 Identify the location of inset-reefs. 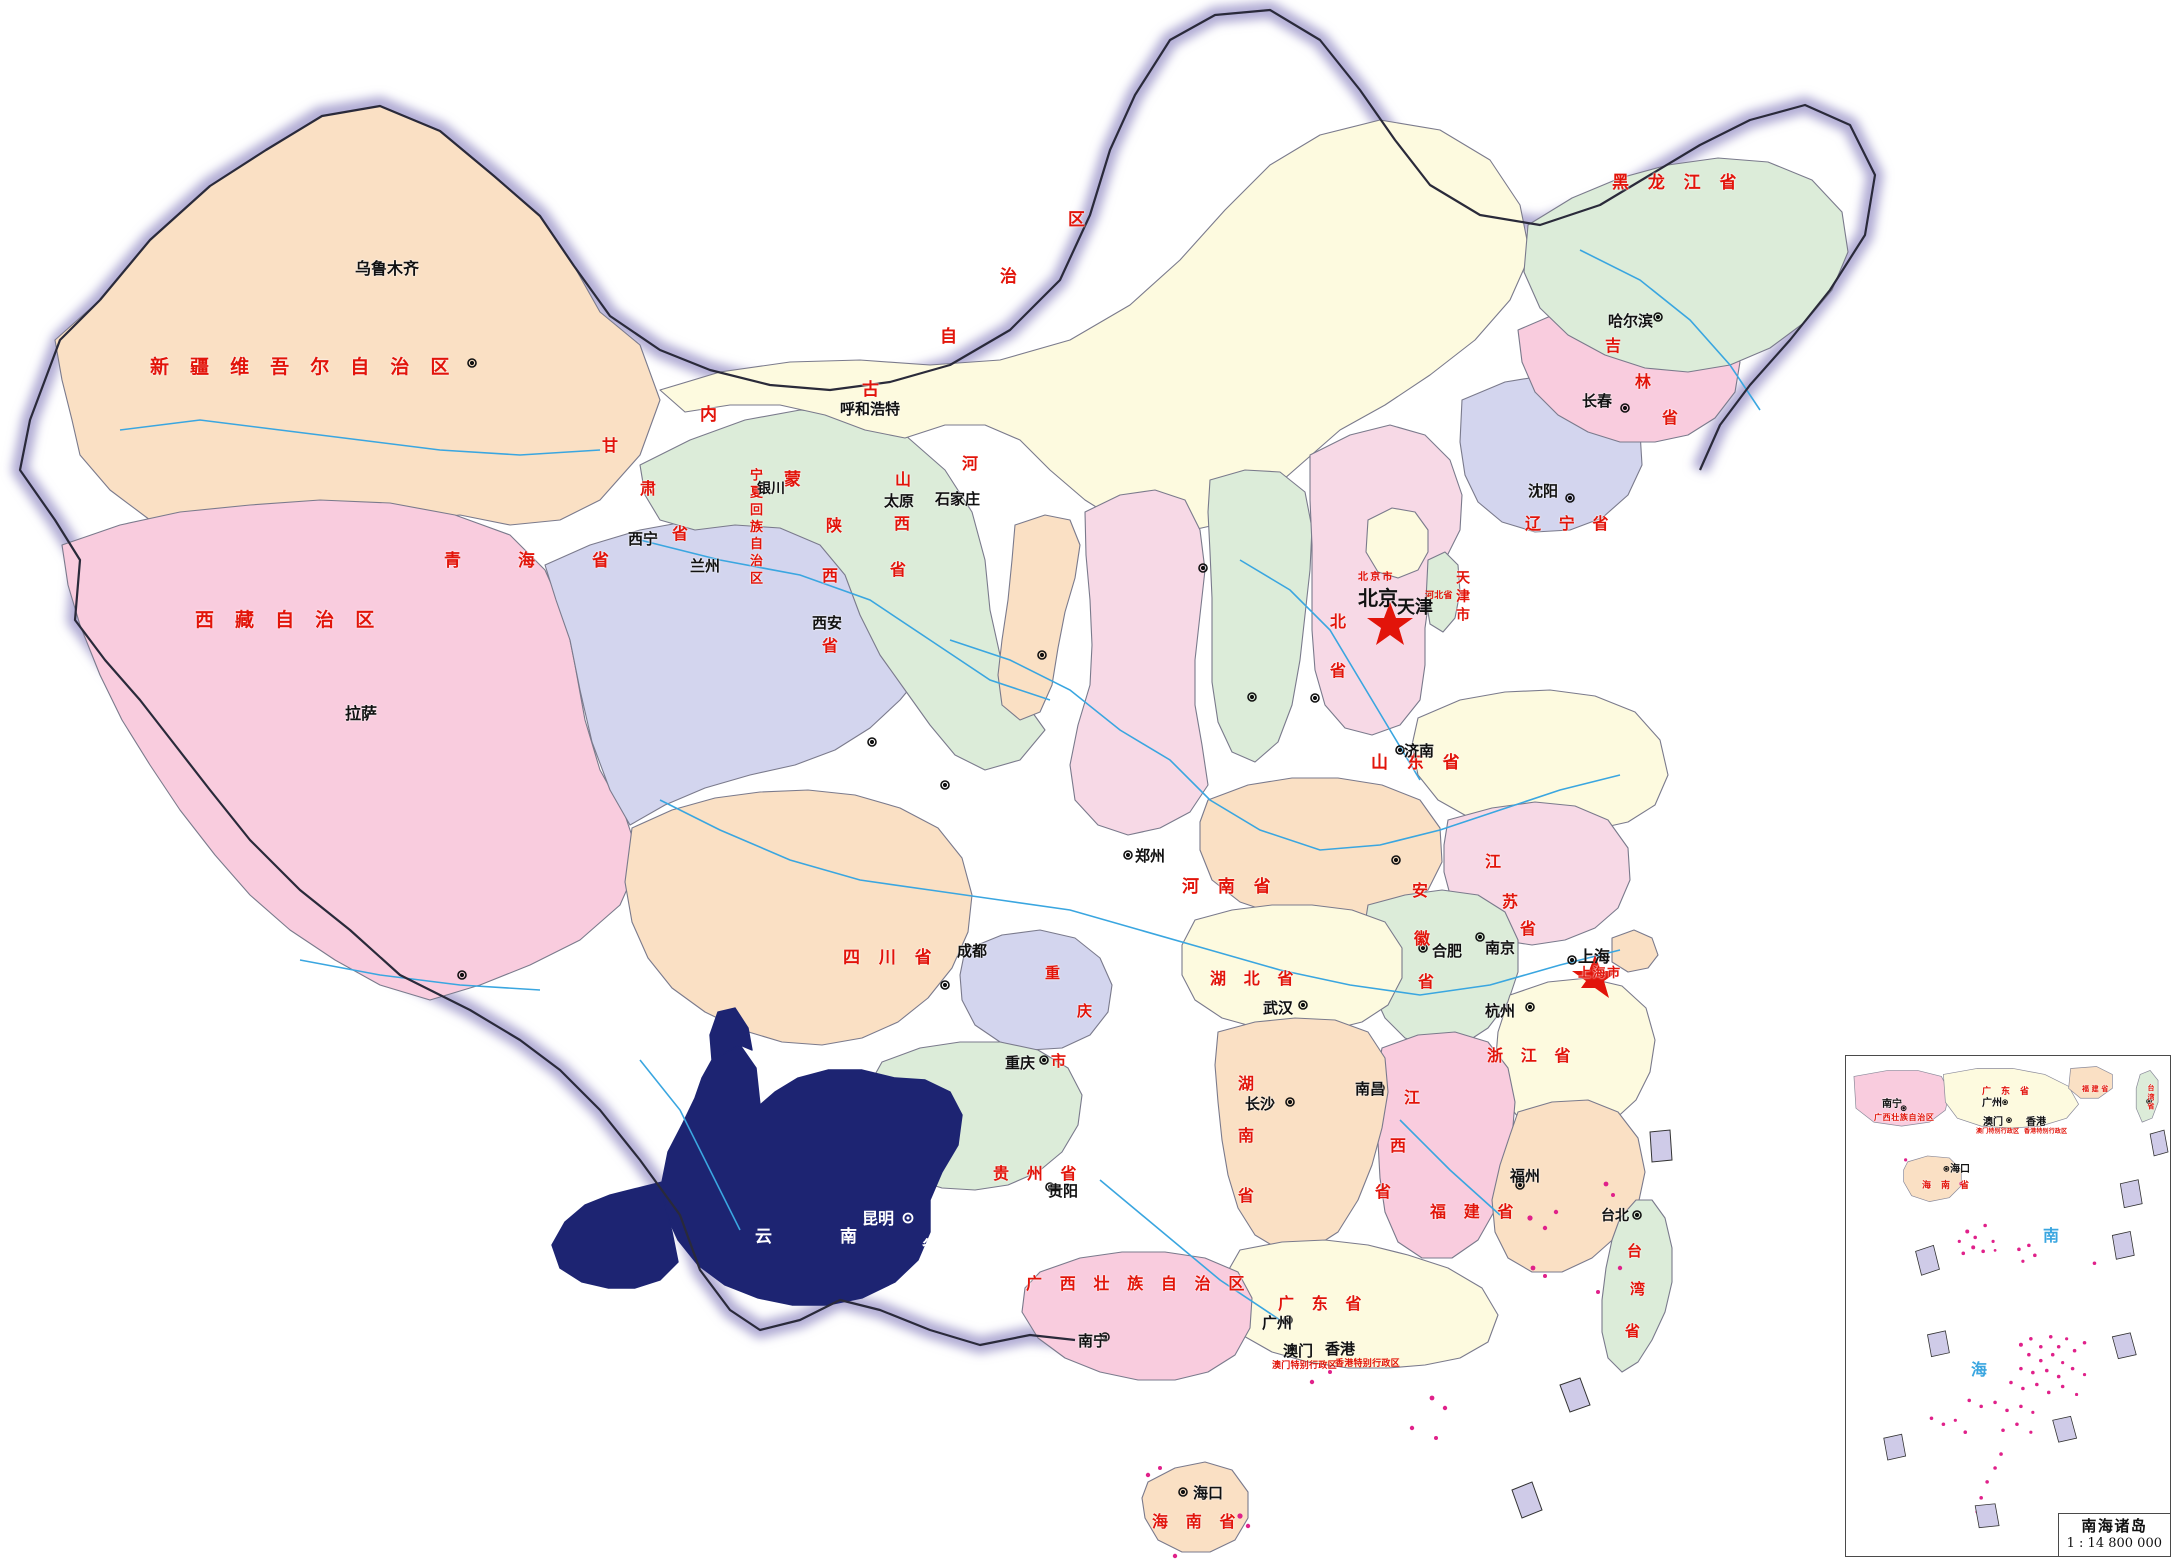
(2000, 1336).